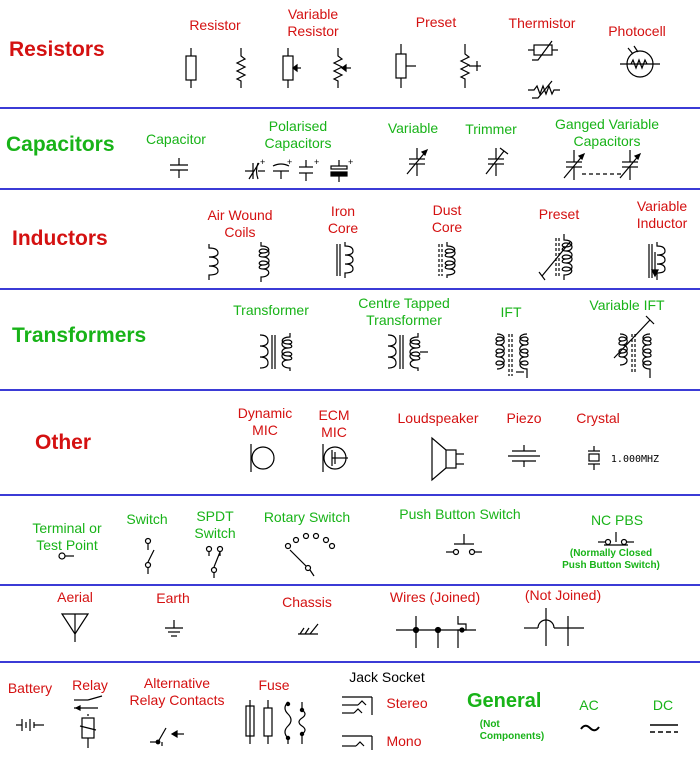 The image size is (700, 760). I want to click on nc-pbs-note: (Normally Closed Push Button Switch), so click(611, 559).